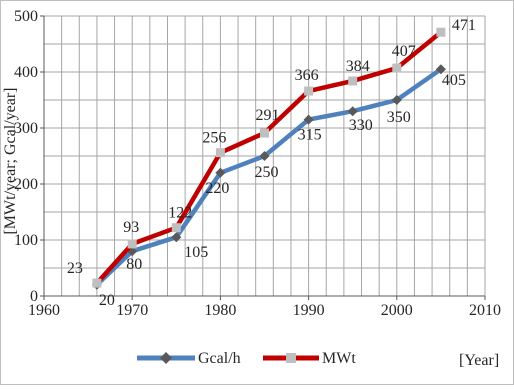  I want to click on data-label-gcal: 330, so click(361, 125).